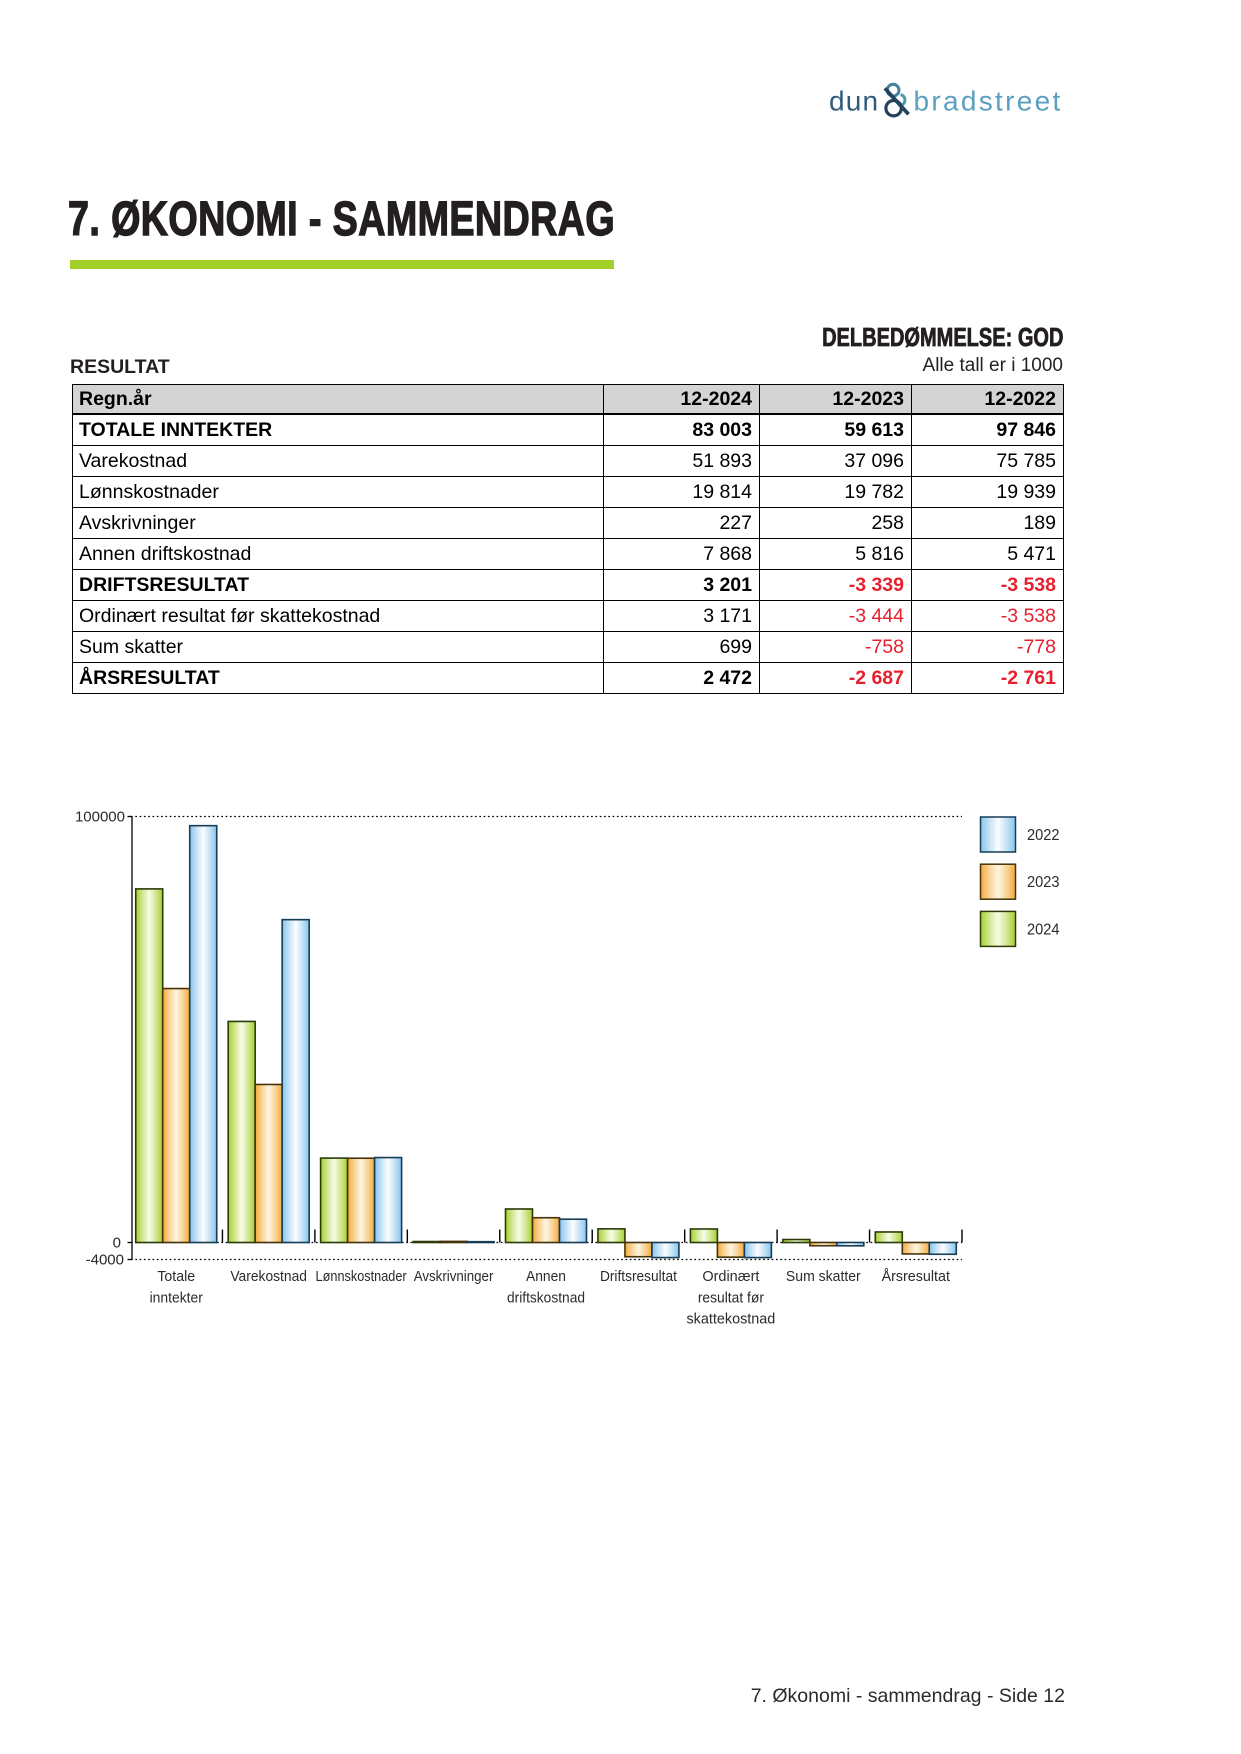  I want to click on svg-text: 100000, so click(100, 817).